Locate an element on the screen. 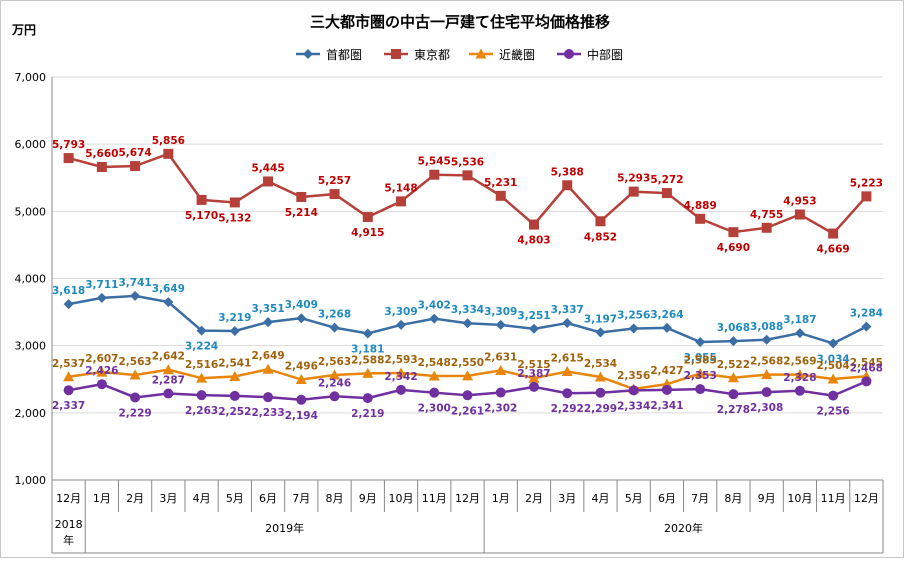  year-label: 2019年 is located at coordinates (284, 528).